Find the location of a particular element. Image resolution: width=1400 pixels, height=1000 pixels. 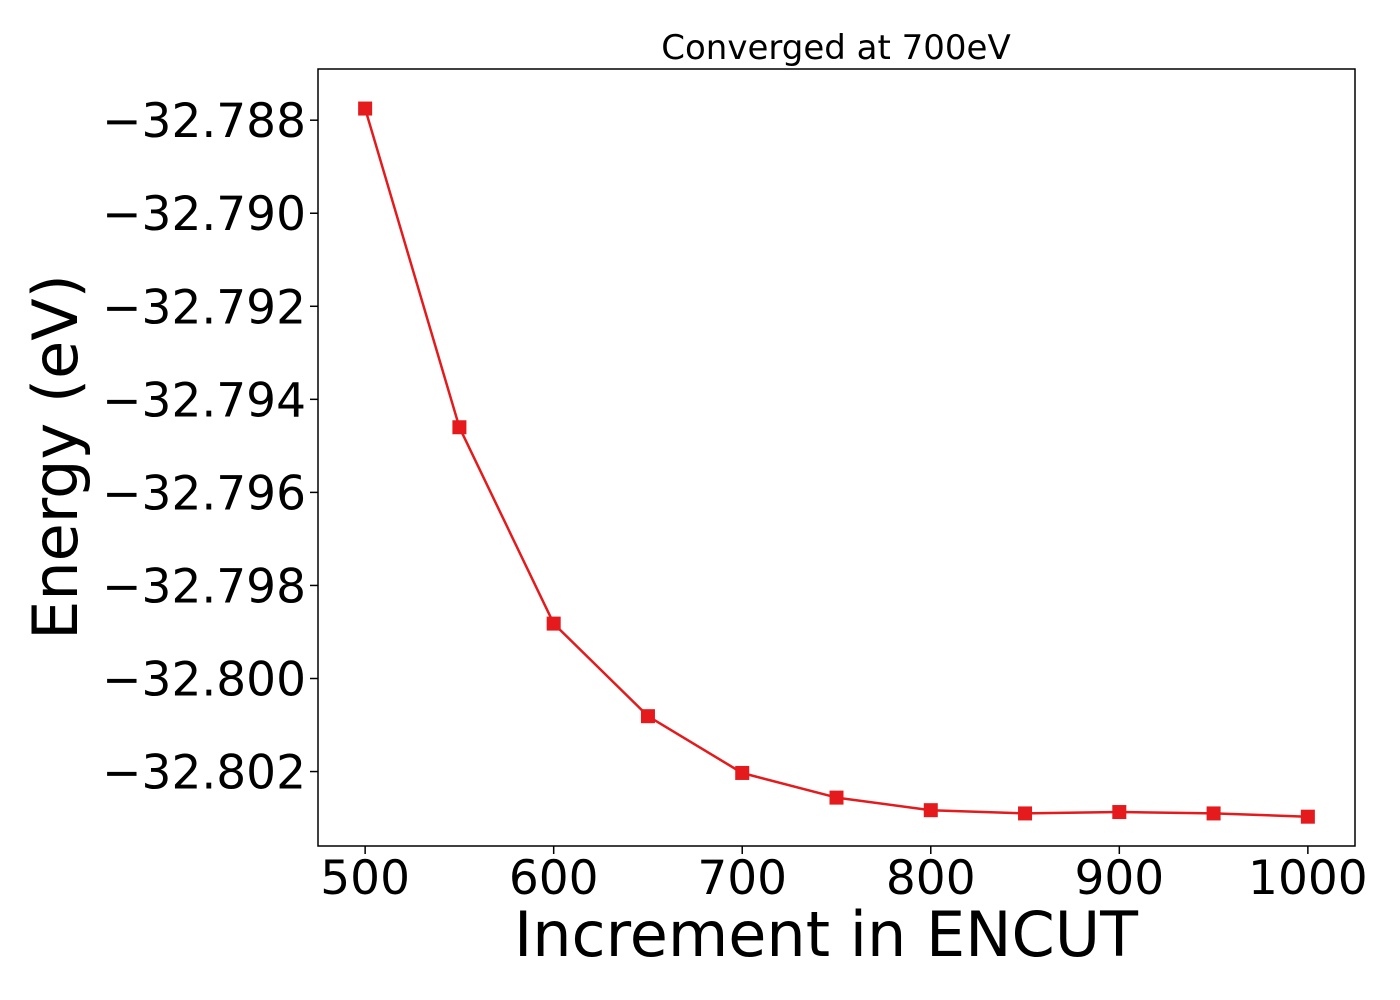

x-tick-label: 1000 is located at coordinates (1308, 878).